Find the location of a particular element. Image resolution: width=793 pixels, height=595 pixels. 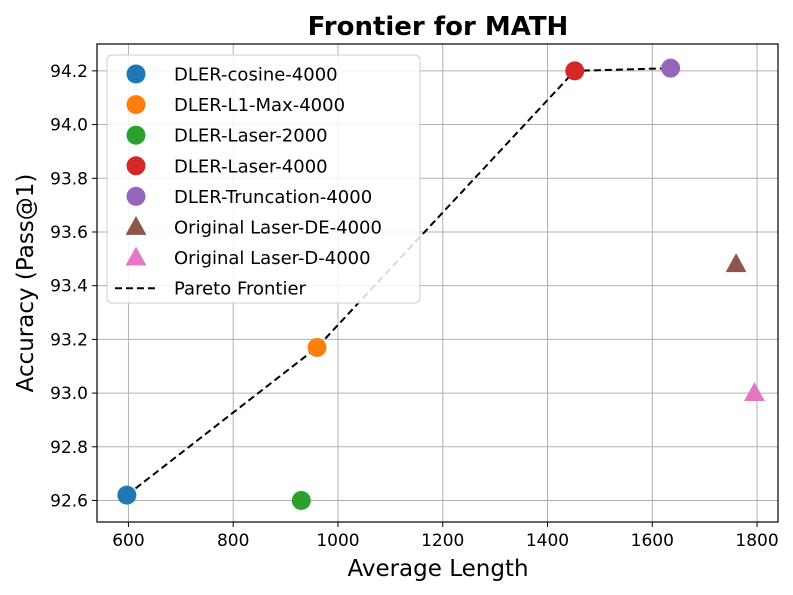

legend-label: DLER-Truncation-4000 is located at coordinates (273, 197).